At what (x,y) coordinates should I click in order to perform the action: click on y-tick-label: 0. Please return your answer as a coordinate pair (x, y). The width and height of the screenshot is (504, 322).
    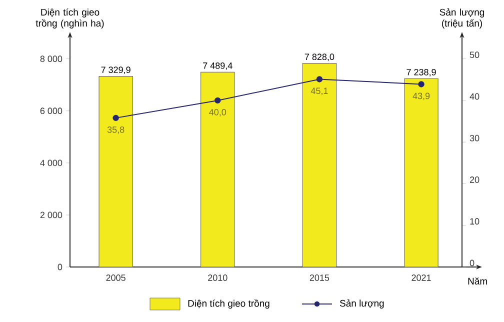
    Looking at the image, I should click on (60, 267).